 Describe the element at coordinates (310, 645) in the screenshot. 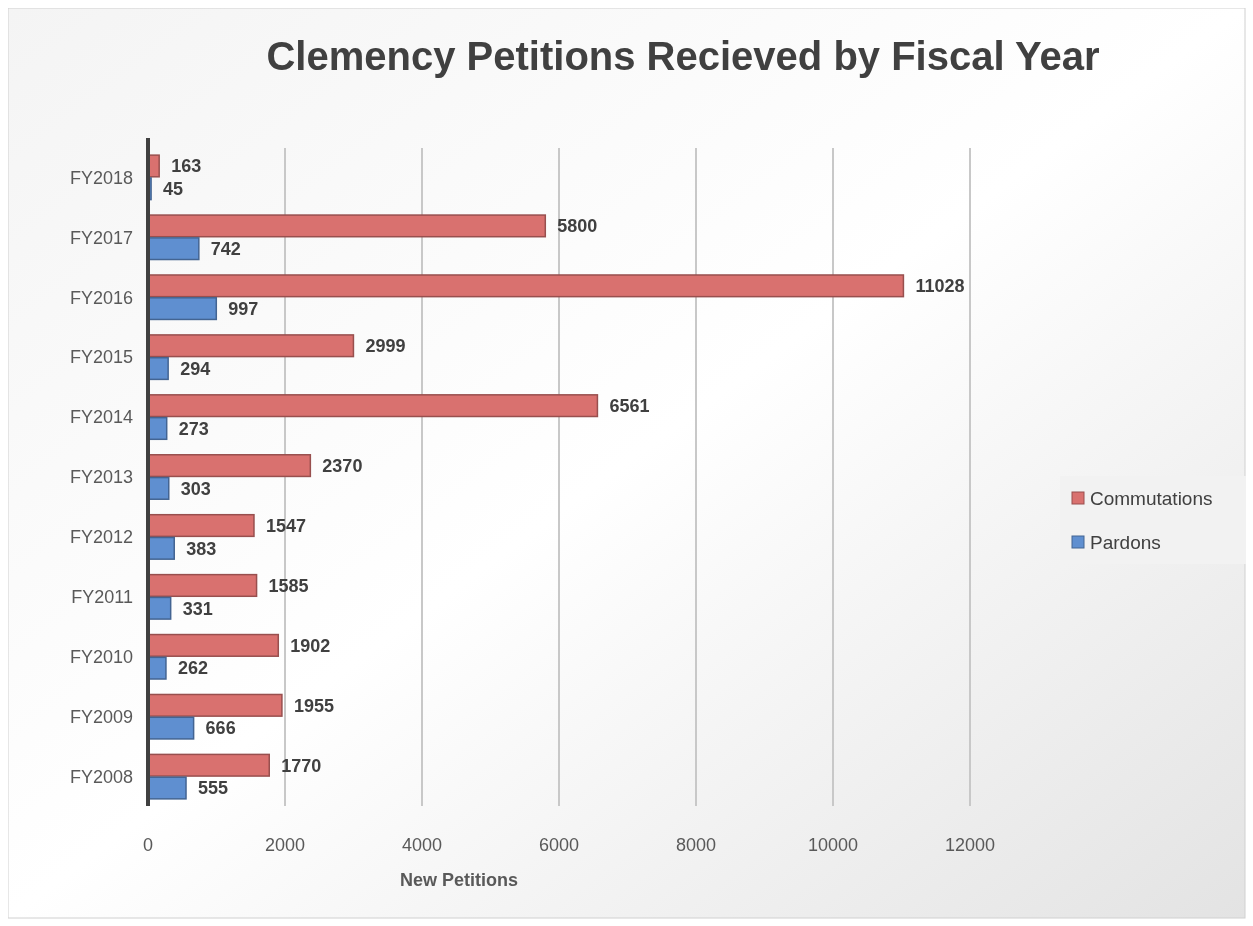

I see `data-label: 1902` at that location.